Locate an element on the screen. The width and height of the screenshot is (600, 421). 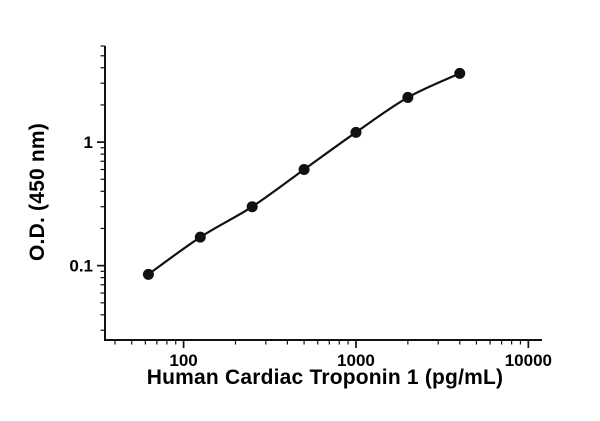
x-tick-label: 10000 is located at coordinates (528, 360).